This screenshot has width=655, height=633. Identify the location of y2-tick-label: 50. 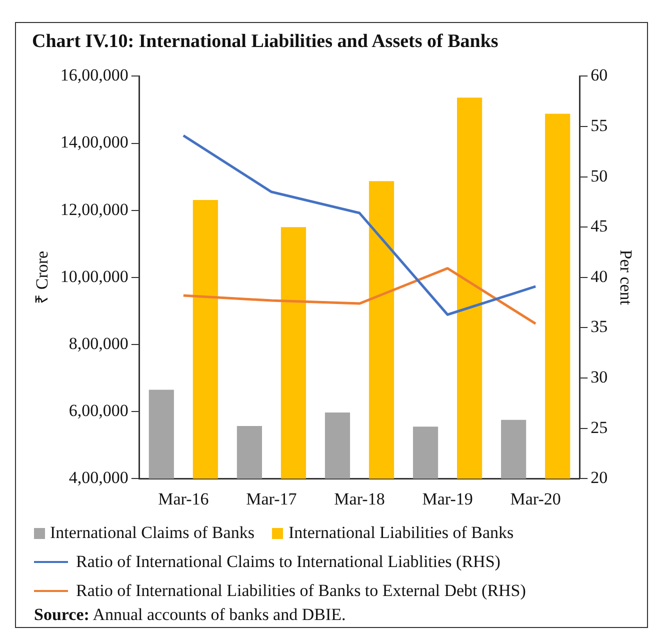
(599, 176).